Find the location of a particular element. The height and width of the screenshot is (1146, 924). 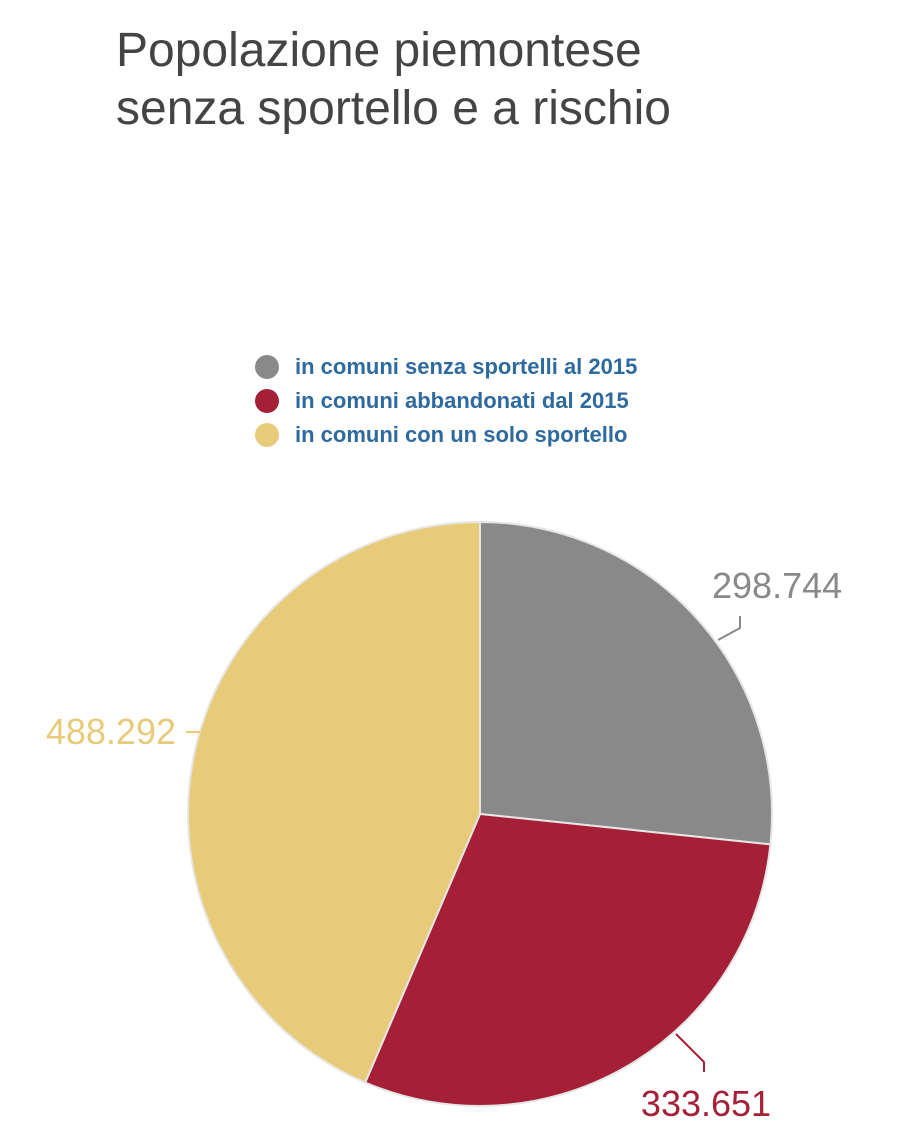

legend-label-abbandonati: in comuni abbandonati dal 2015 is located at coordinates (462, 400).